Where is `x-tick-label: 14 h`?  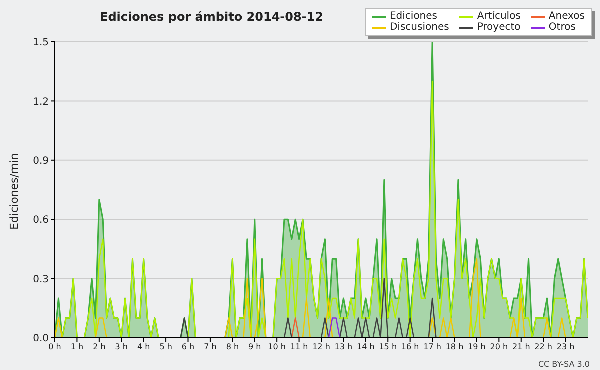
x-tick-label: 14 h is located at coordinates (366, 347).